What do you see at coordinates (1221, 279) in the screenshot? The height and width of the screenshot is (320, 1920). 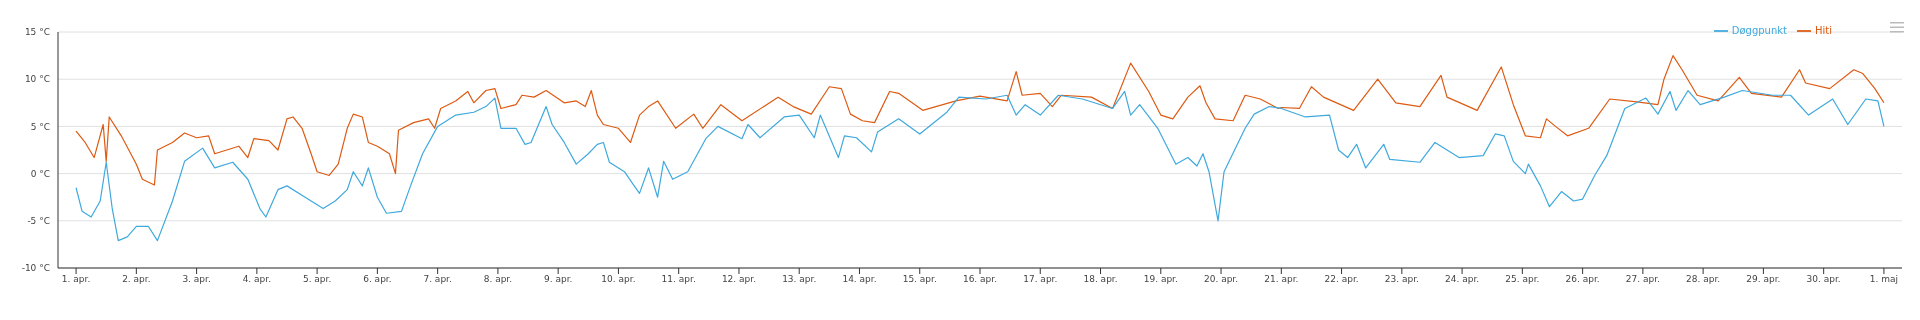 I see `x-tick-label: 20. apr.` at bounding box center [1221, 279].